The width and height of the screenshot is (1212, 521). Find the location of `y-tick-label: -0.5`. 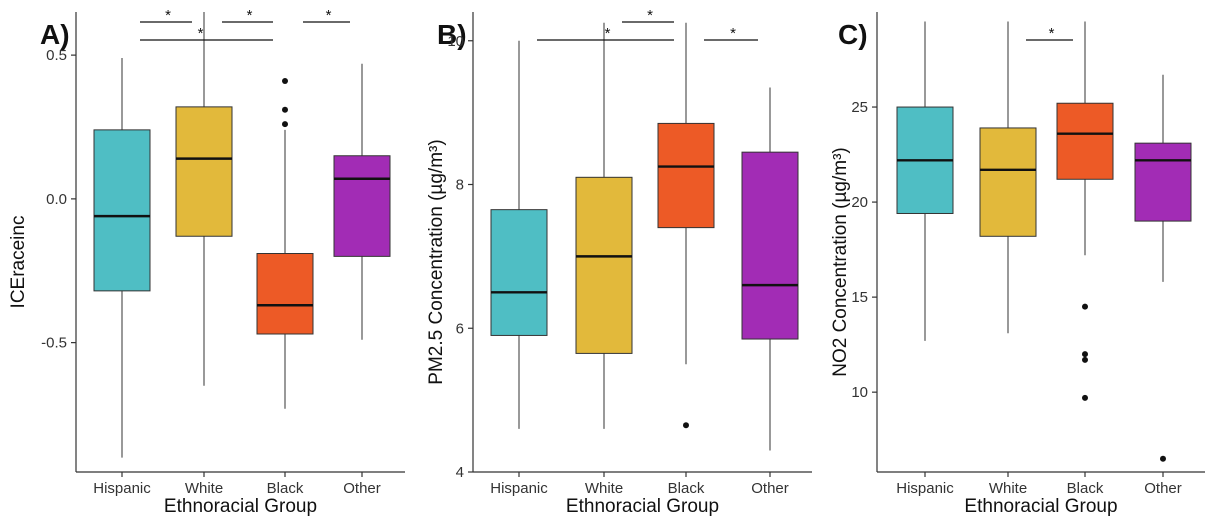

y-tick-label: -0.5 is located at coordinates (54, 343).